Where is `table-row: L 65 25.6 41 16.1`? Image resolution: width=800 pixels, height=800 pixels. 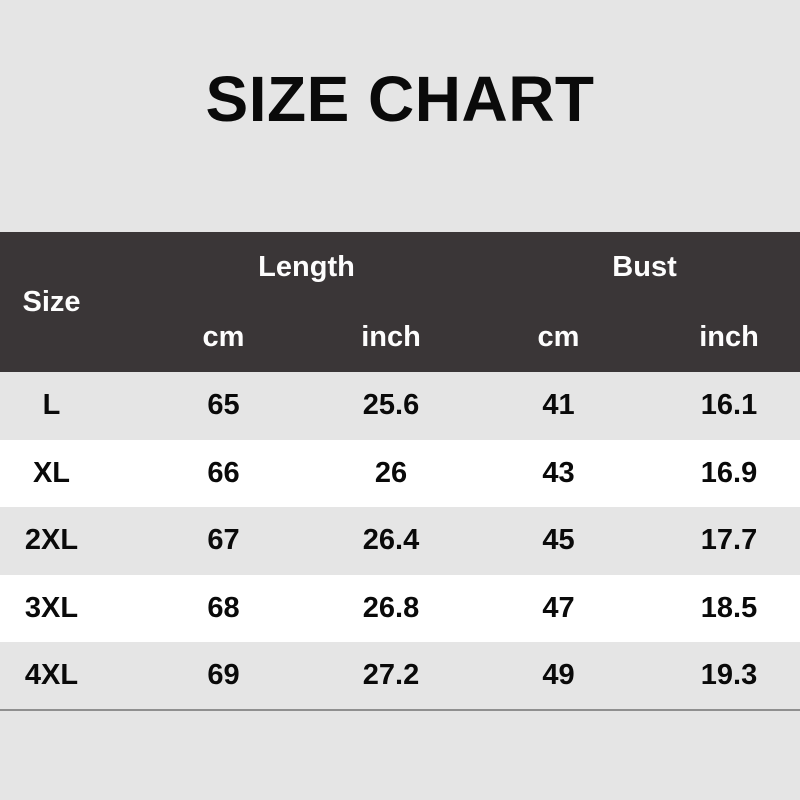 table-row: L 65 25.6 41 16.1 is located at coordinates (400, 406).